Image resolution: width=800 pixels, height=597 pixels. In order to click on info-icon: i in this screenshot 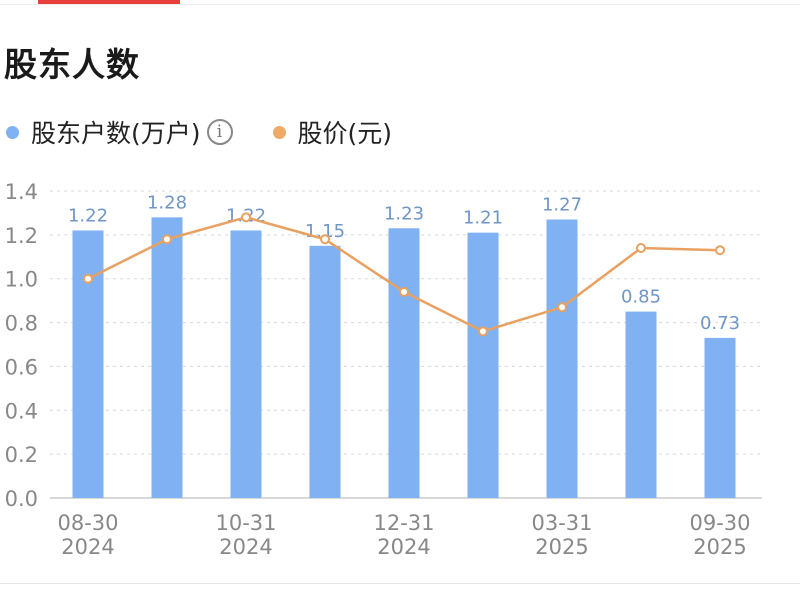, I will do `click(219, 132)`.